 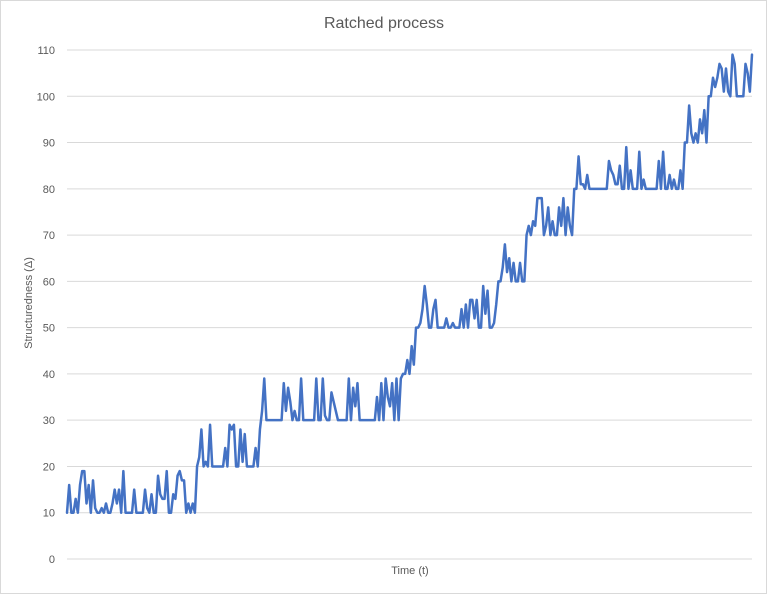 What do you see at coordinates (46, 97) in the screenshot?
I see `y-tick-label: 100` at bounding box center [46, 97].